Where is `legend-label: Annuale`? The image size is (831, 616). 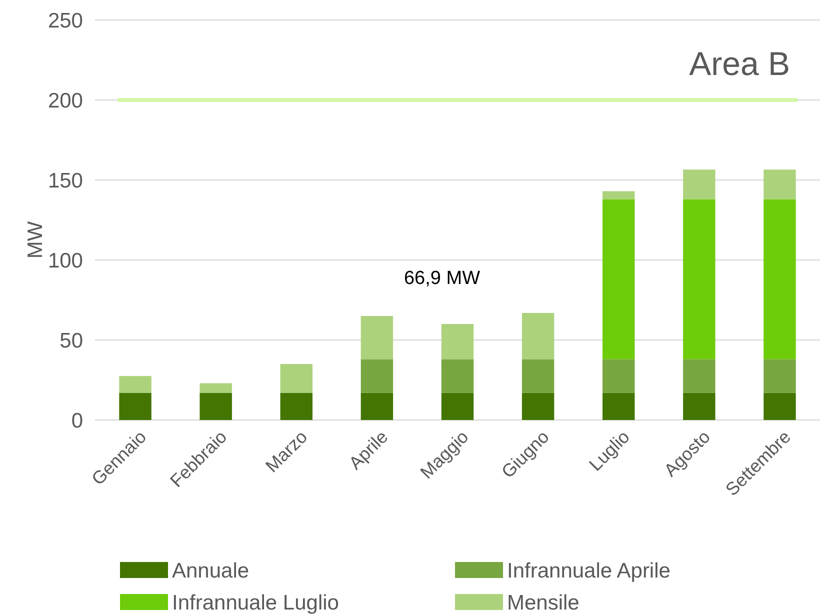 legend-label: Annuale is located at coordinates (211, 570).